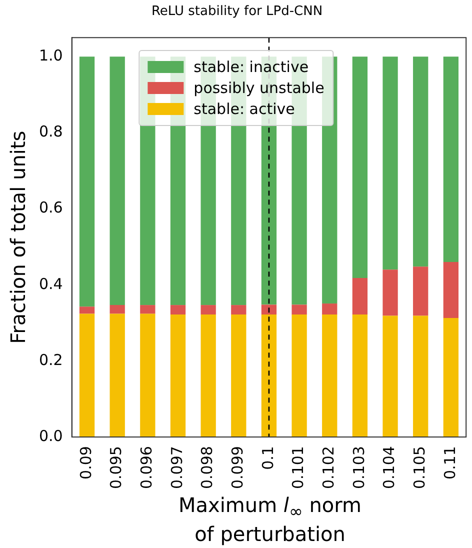 This screenshot has height=548, width=472. Describe the element at coordinates (267, 458) in the screenshot. I see `x-tick-label: 0.1` at that location.